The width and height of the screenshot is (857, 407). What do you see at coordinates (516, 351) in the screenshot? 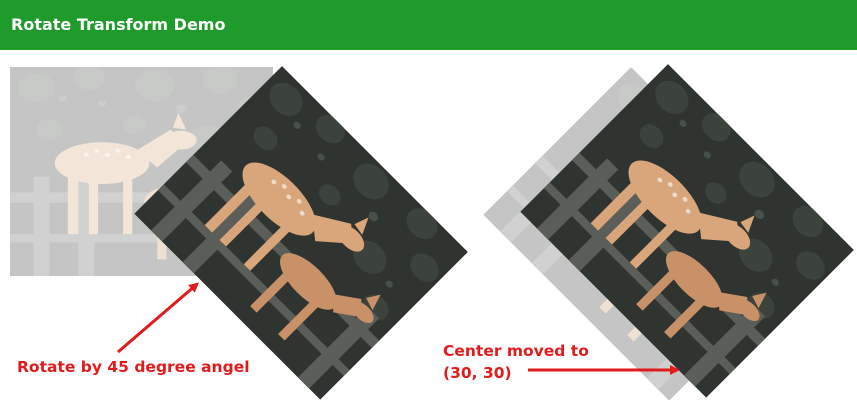
I see `center-annotation-line1: Center moved to` at bounding box center [516, 351].